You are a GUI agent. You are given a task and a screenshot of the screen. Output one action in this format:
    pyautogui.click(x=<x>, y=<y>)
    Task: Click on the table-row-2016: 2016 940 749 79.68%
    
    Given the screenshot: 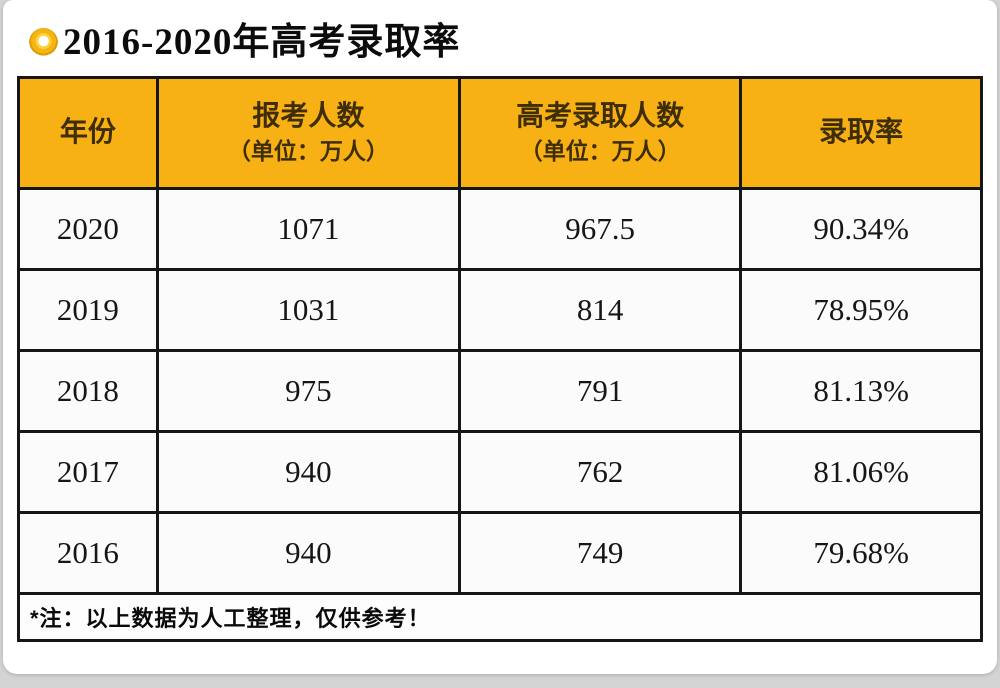 What is the action you would take?
    pyautogui.click(x=500, y=553)
    